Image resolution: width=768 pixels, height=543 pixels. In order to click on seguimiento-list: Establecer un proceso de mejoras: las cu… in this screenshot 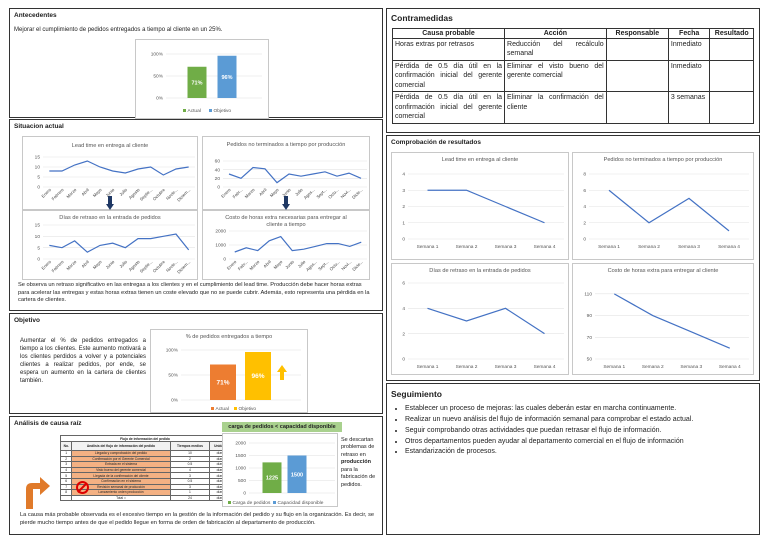, I will do `click(549, 431)`.